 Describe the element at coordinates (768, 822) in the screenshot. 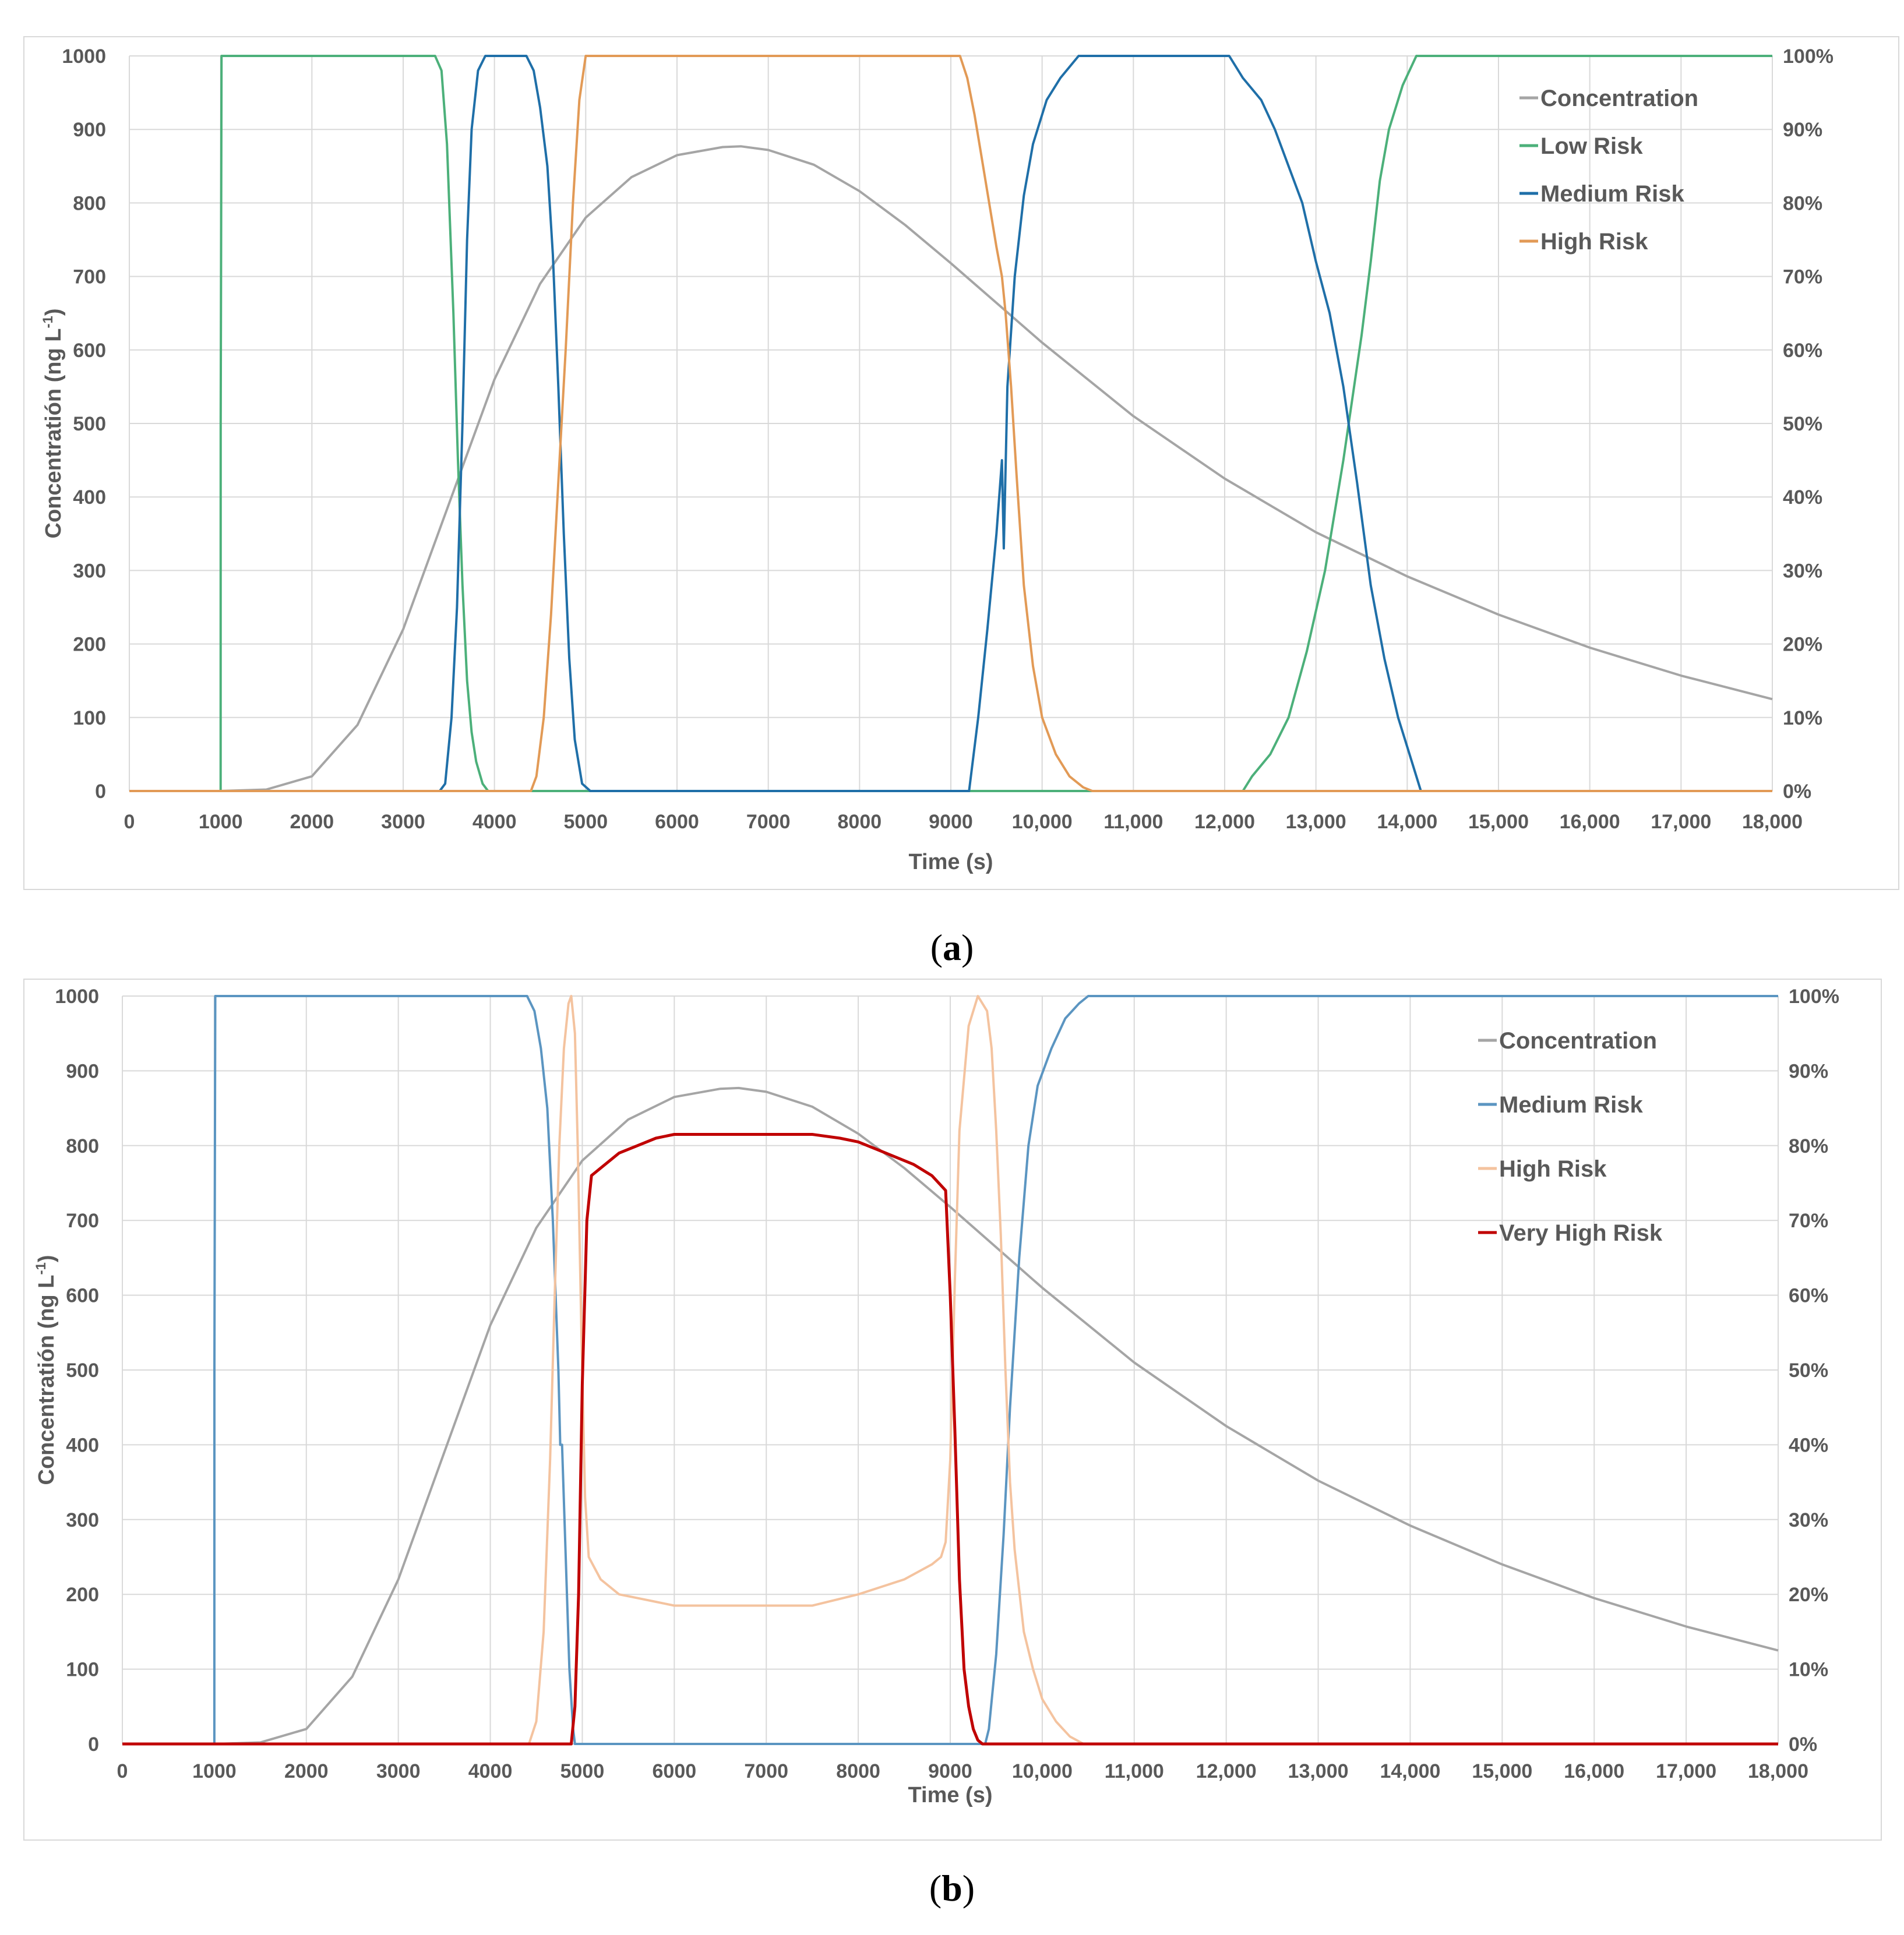

I see `x-tick-label: 7000` at that location.